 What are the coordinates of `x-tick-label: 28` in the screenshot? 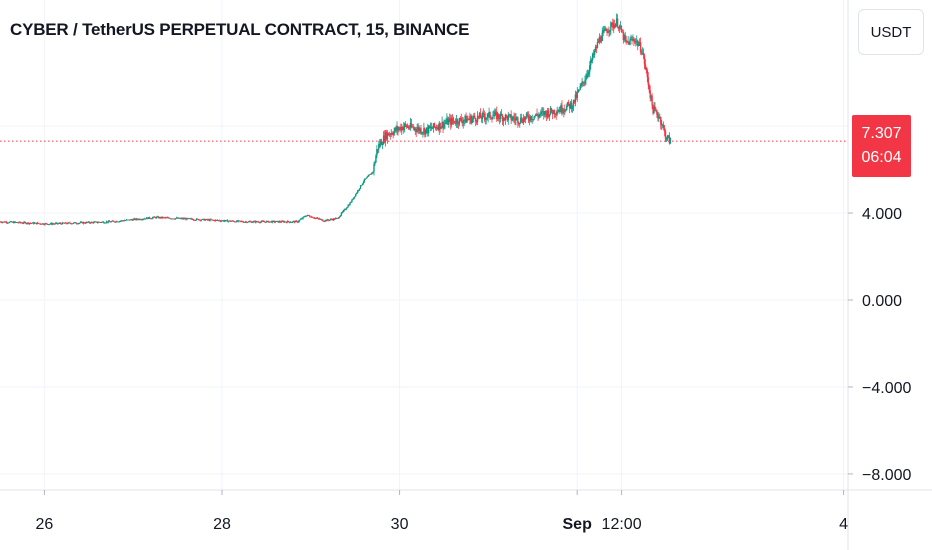 It's located at (222, 524).